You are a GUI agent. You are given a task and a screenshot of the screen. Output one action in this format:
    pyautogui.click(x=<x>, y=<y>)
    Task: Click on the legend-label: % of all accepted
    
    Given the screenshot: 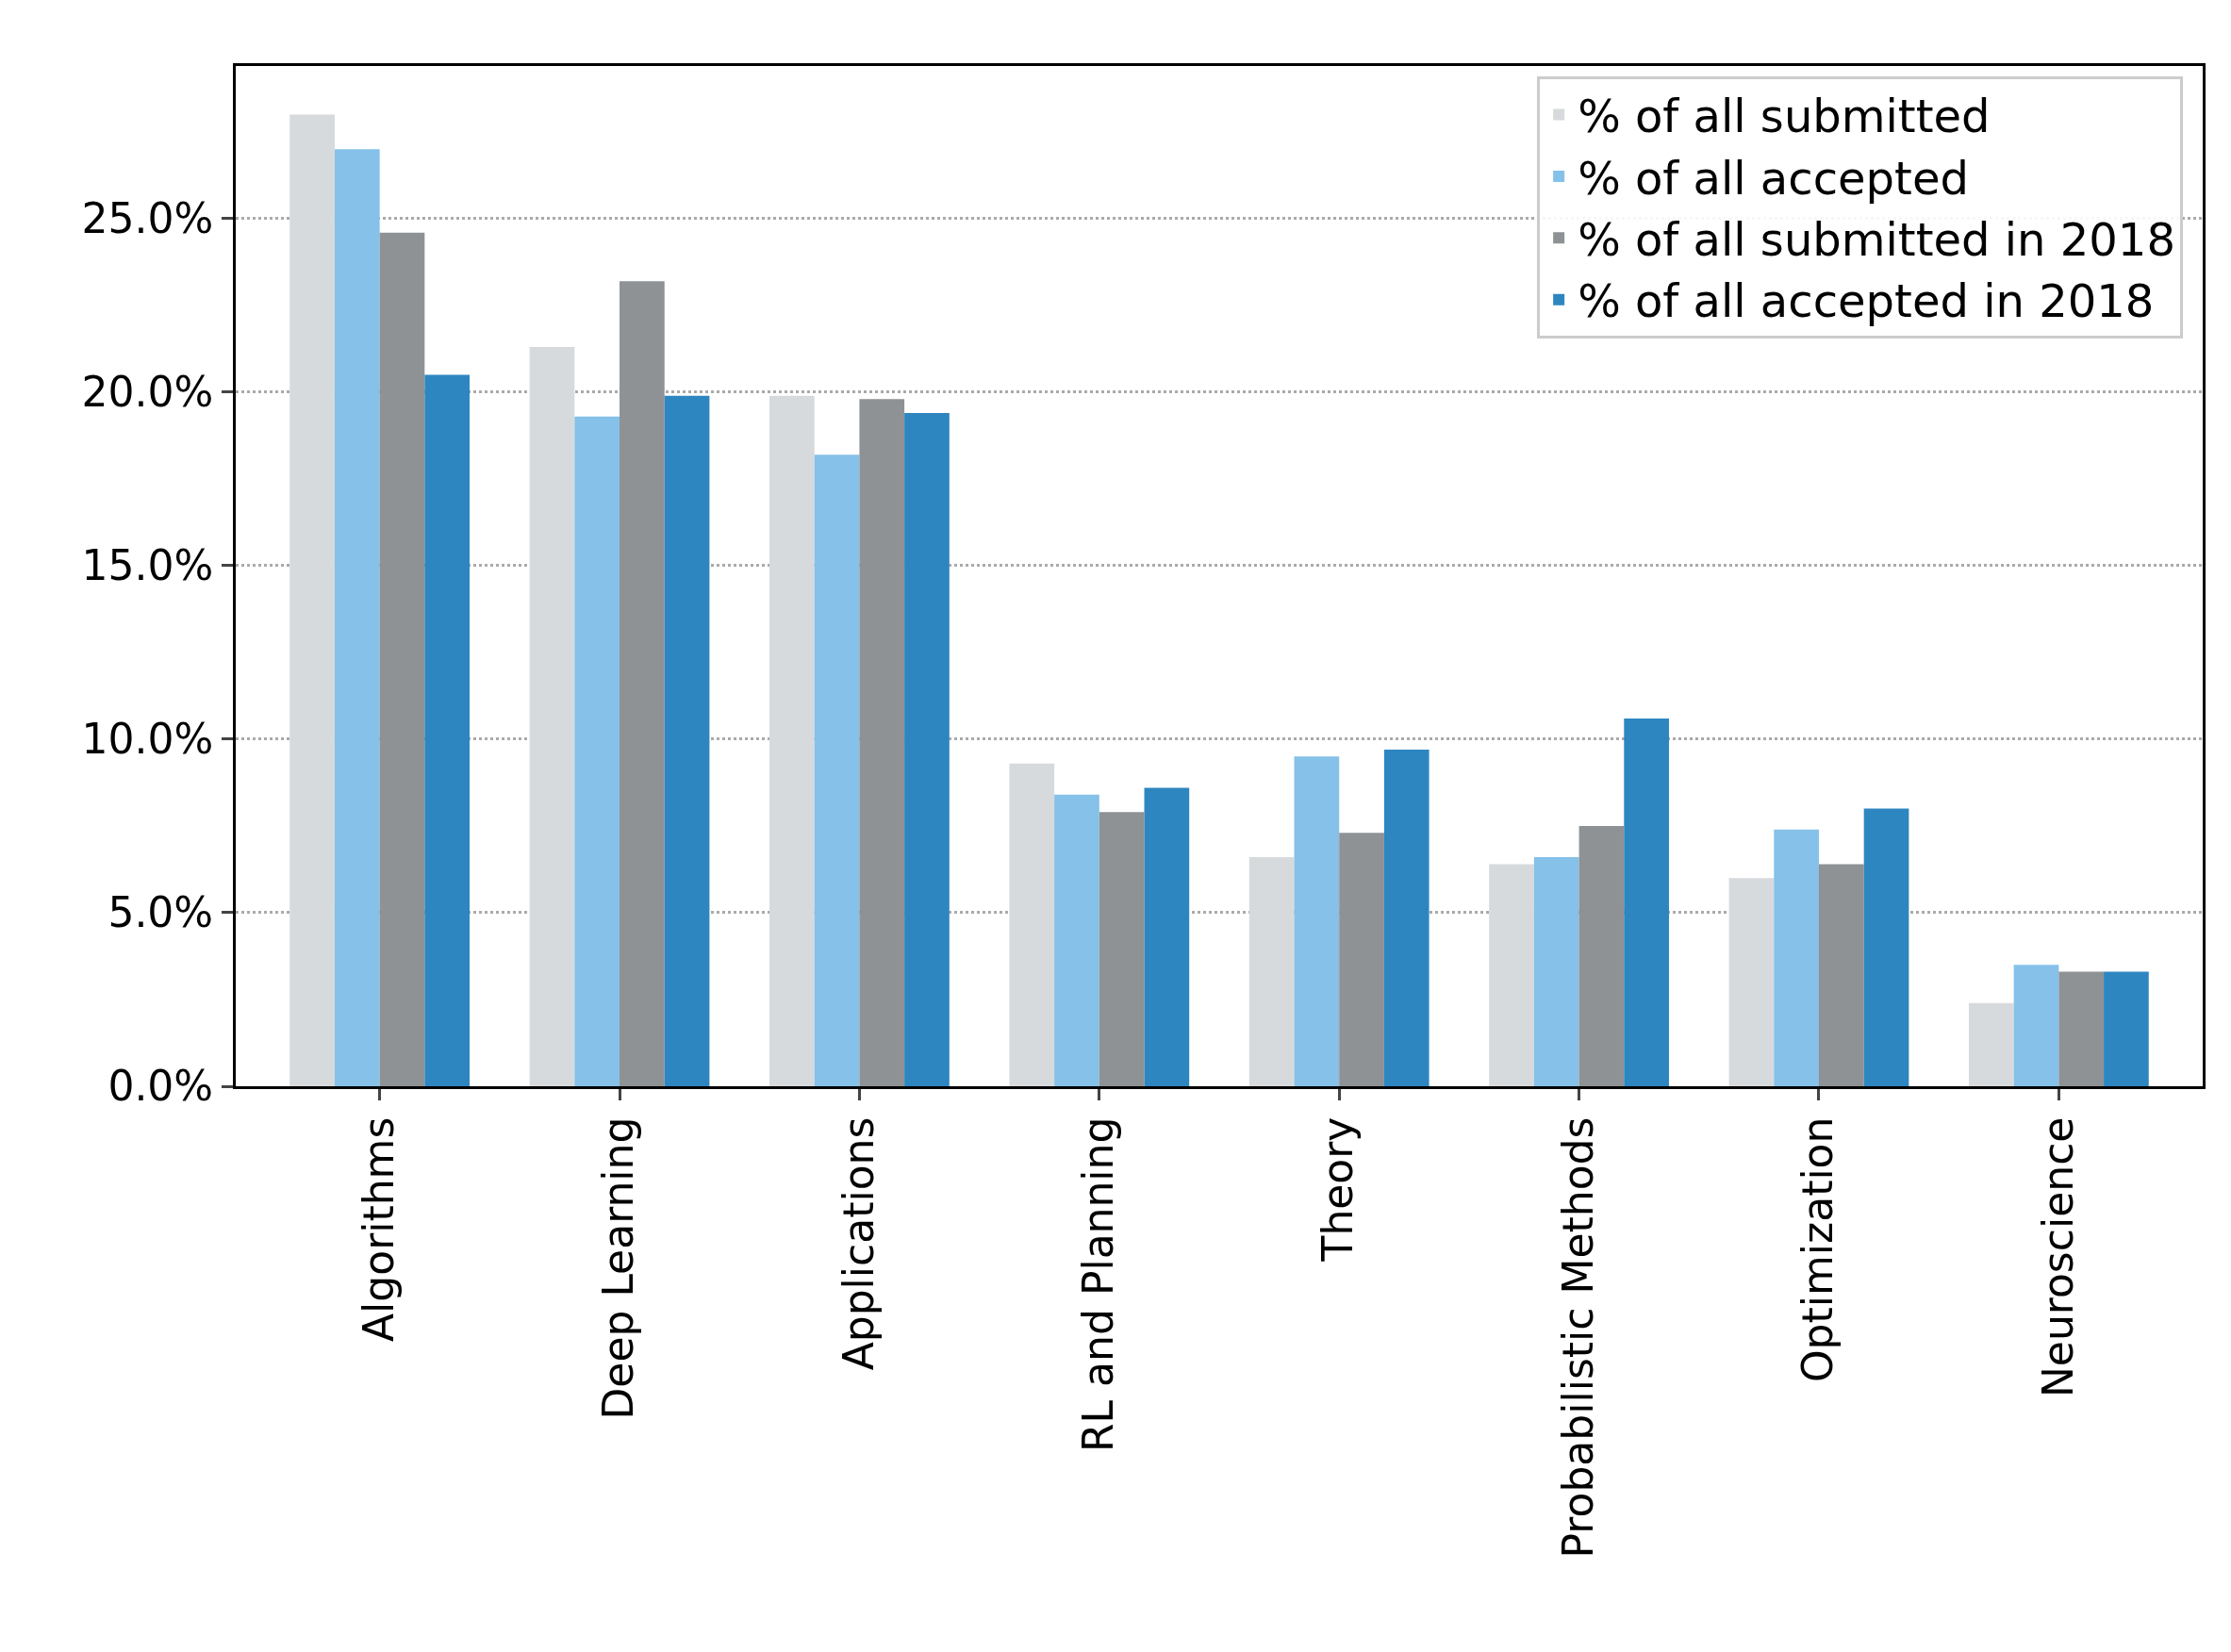 What is the action you would take?
    pyautogui.click(x=1773, y=178)
    